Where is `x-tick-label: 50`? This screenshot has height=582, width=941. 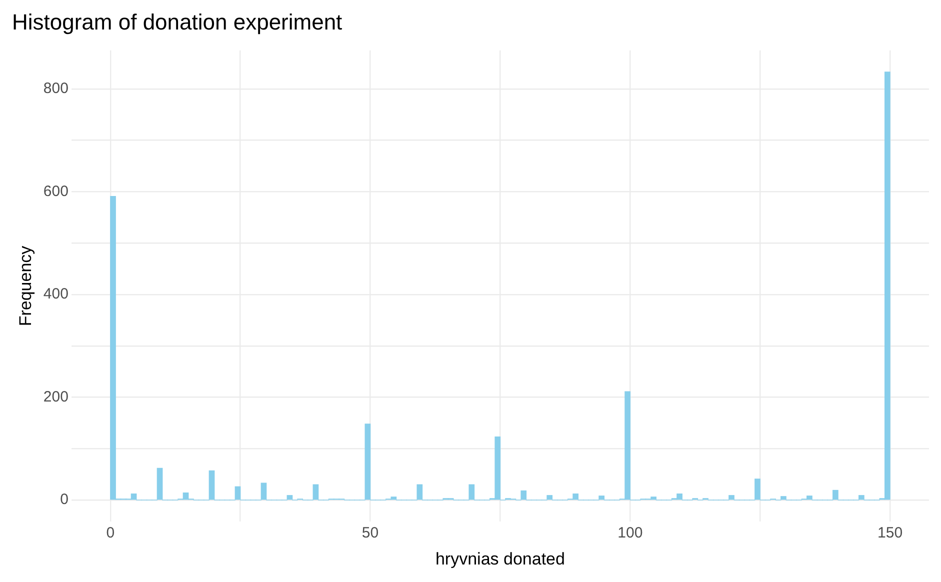 x-tick-label: 50 is located at coordinates (370, 533).